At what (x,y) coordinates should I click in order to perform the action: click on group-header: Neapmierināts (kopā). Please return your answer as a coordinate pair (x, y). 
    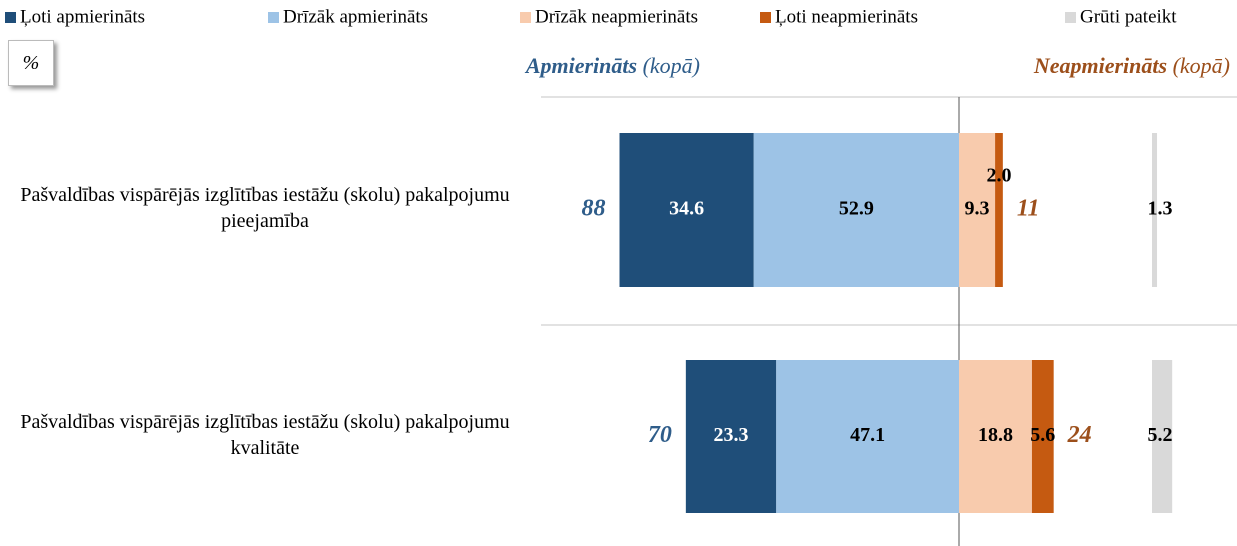
    Looking at the image, I should click on (1131, 65).